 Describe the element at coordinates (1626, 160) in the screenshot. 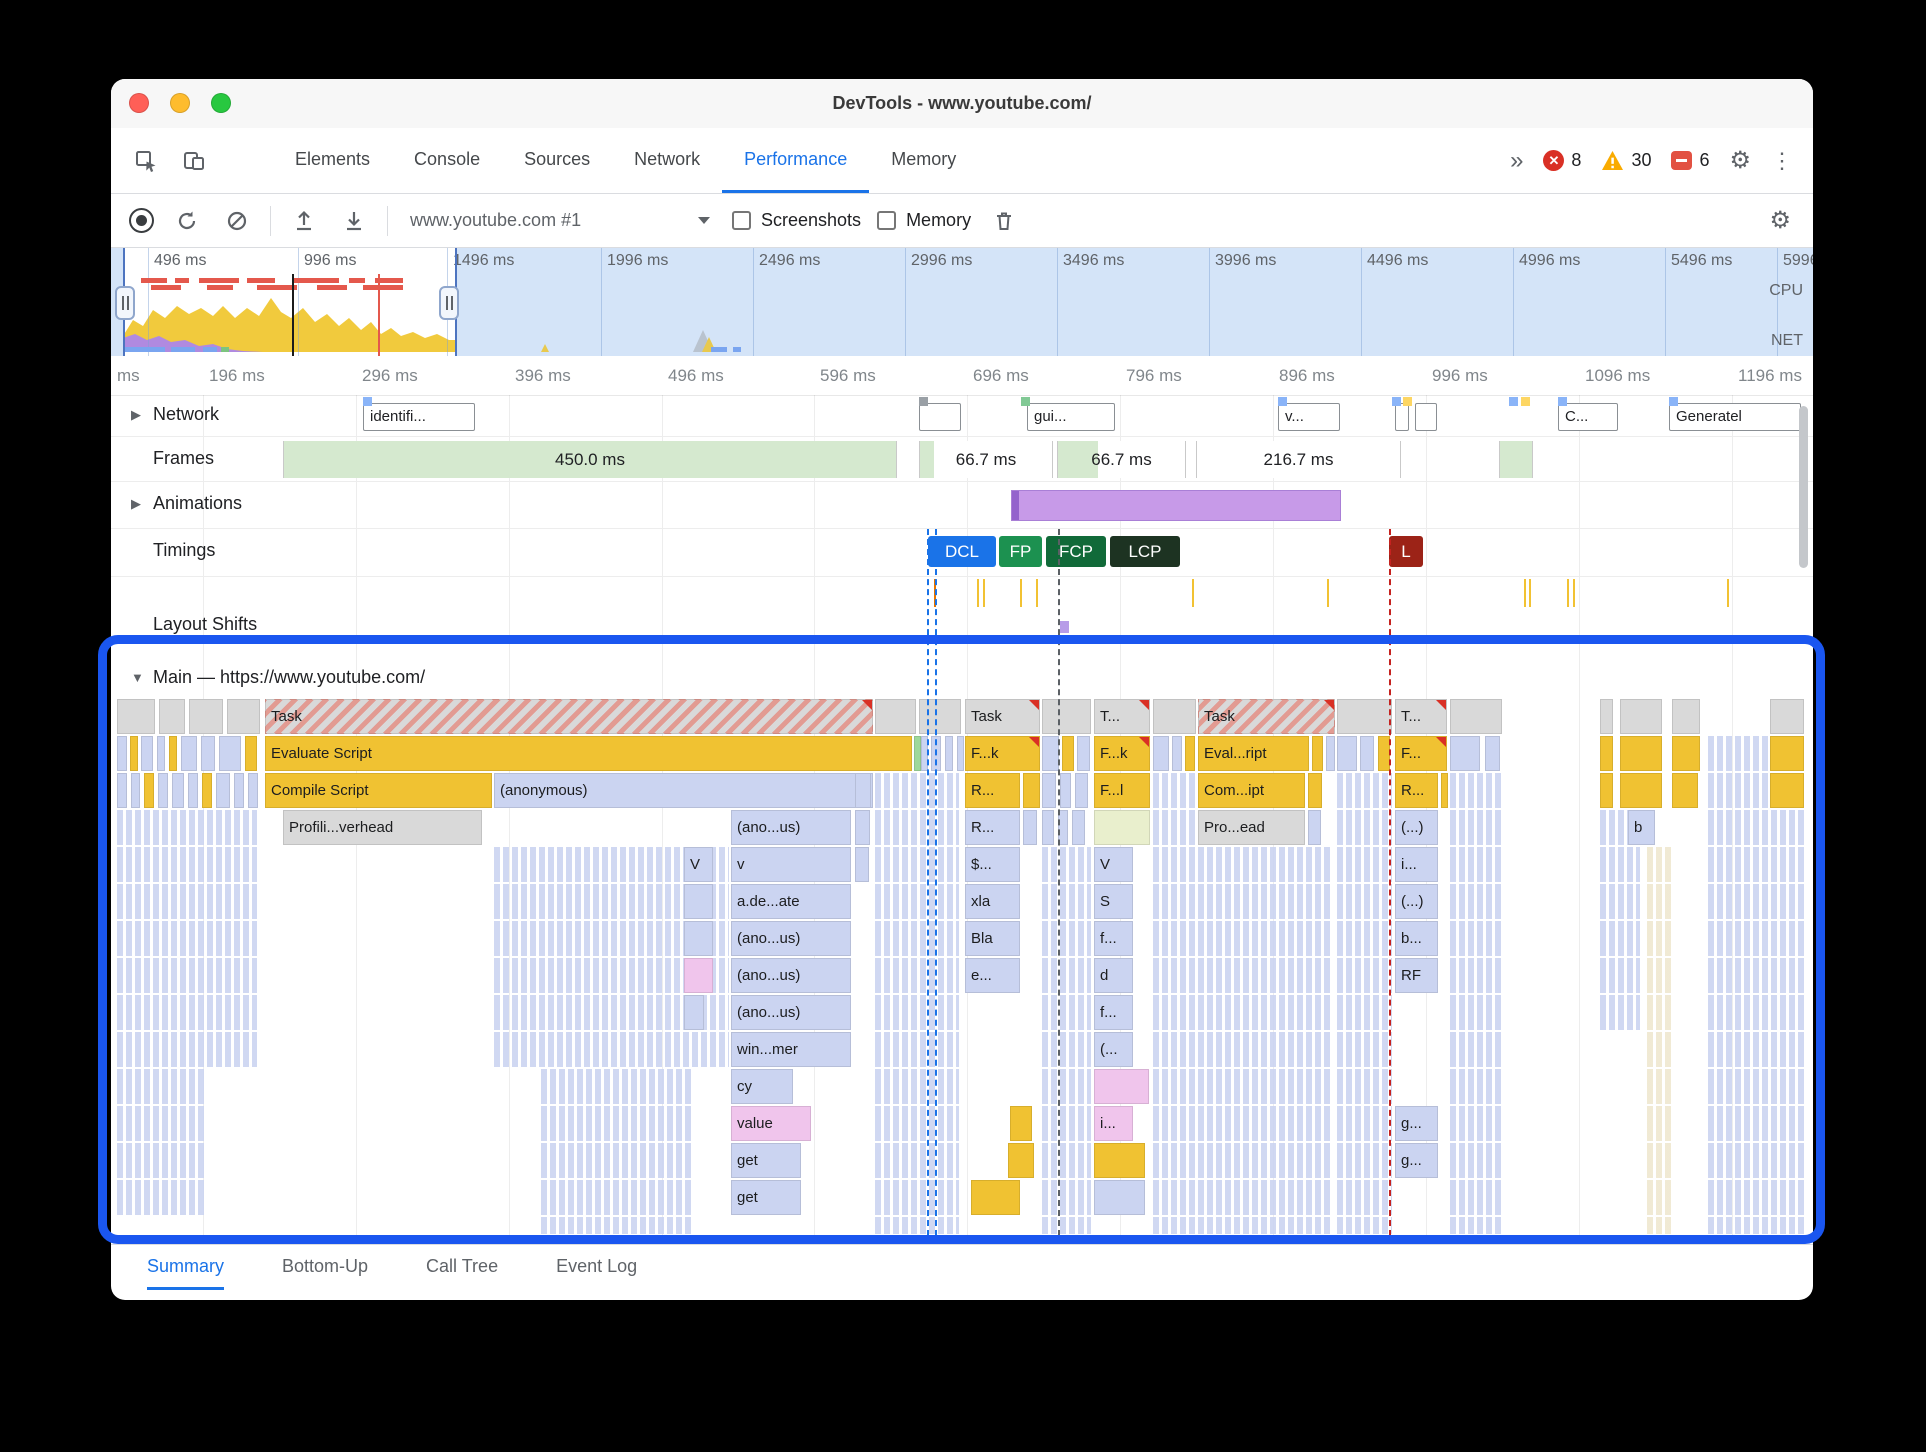

I see `warning-badge: 30` at that location.